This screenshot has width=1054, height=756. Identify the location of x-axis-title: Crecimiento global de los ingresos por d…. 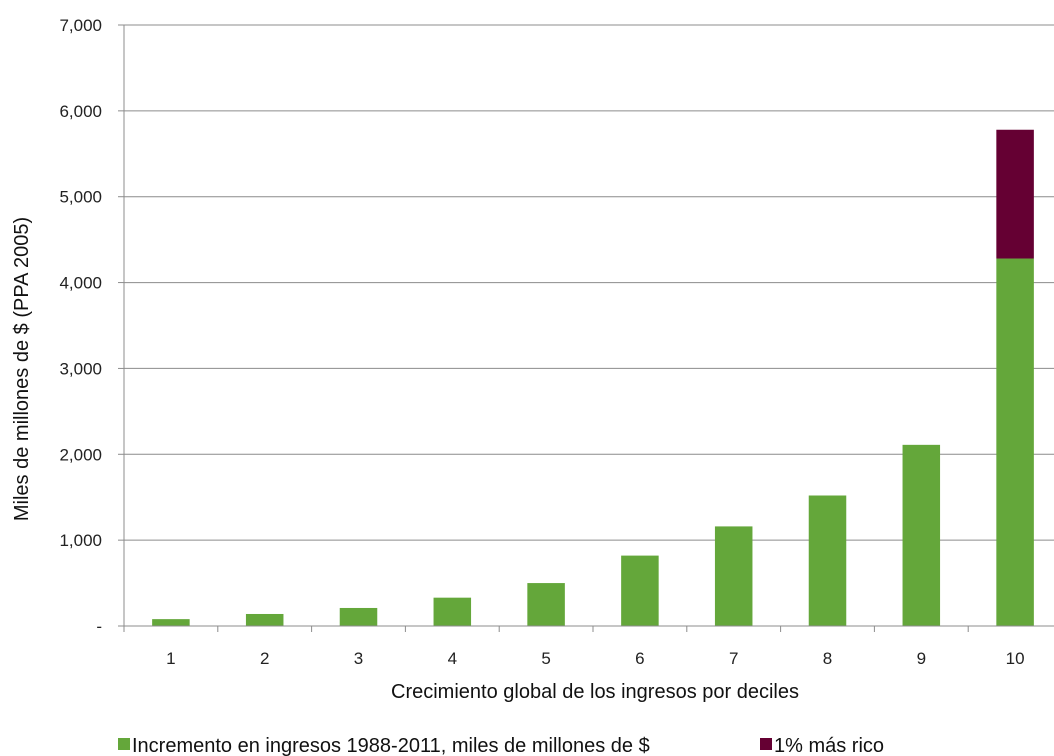
(595, 692).